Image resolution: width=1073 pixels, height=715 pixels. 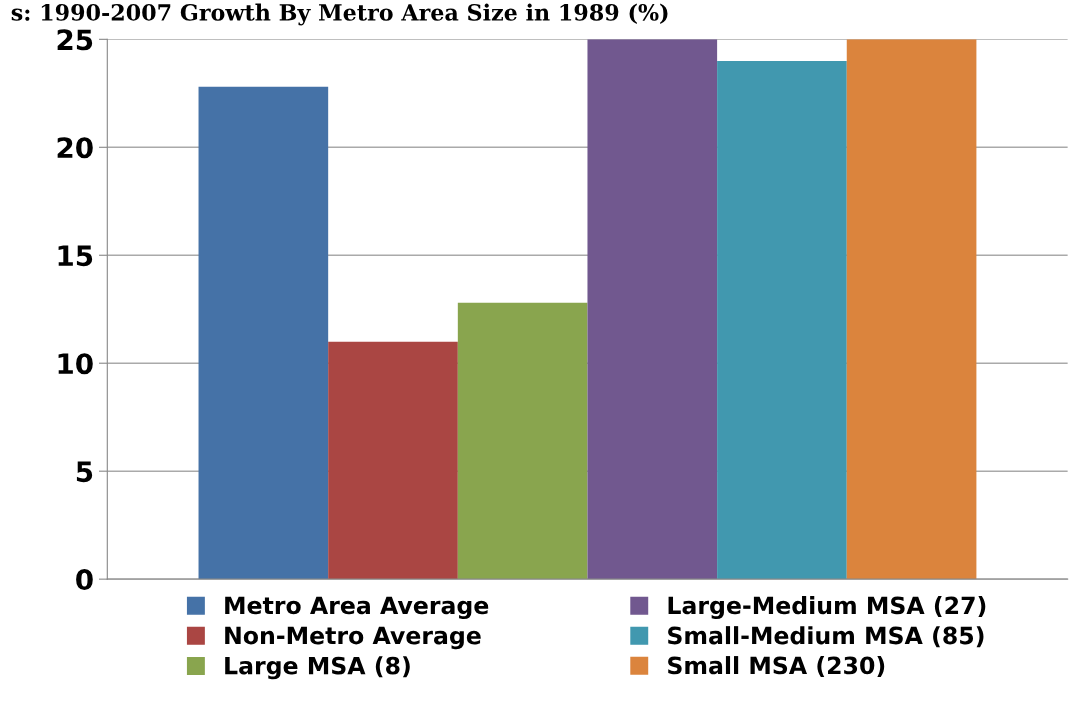 What do you see at coordinates (353, 638) in the screenshot?
I see `legend-label: Non-Metro Average` at bounding box center [353, 638].